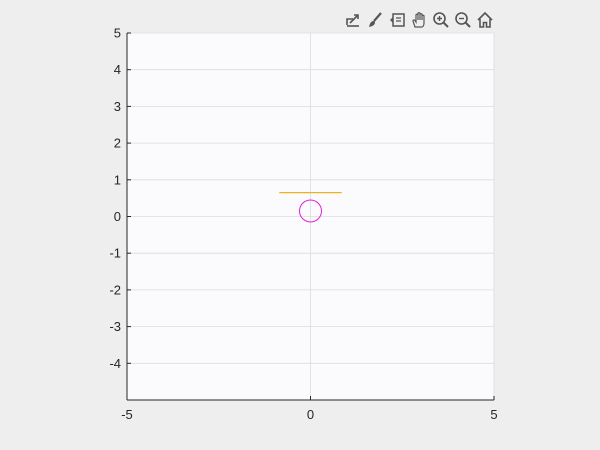 This screenshot has width=600, height=450. I want to click on x-tick-label: -5, so click(127, 414).